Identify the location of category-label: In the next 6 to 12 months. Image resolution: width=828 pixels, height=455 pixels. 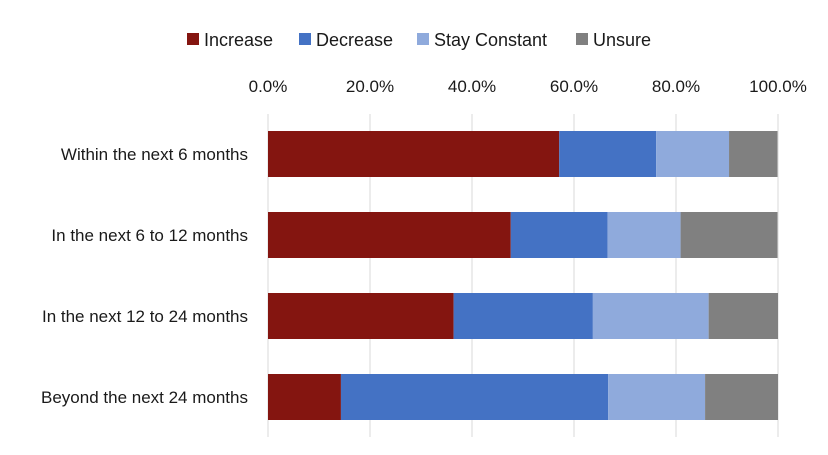
(149, 235).